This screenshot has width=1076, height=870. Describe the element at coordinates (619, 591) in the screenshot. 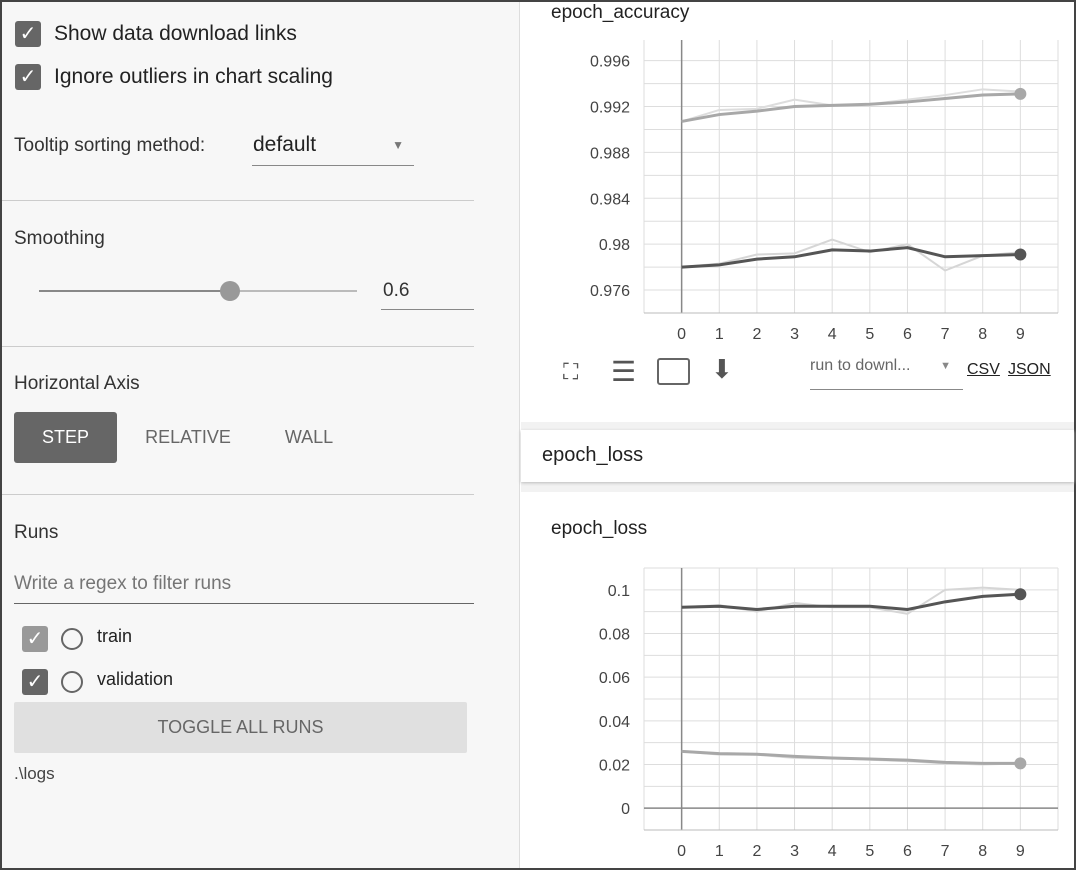

I see `y-tick-label: 0.1` at that location.